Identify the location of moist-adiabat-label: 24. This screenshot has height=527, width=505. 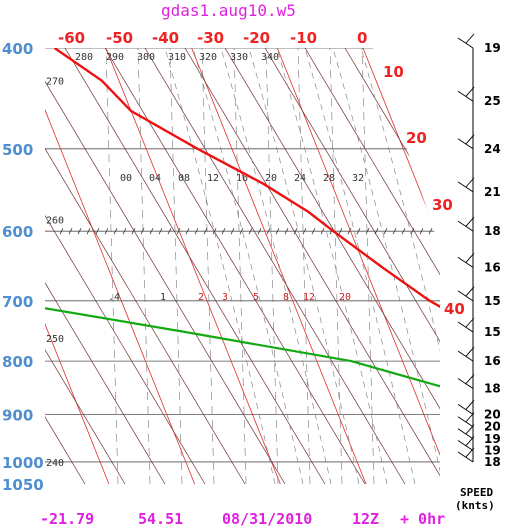
(300, 178).